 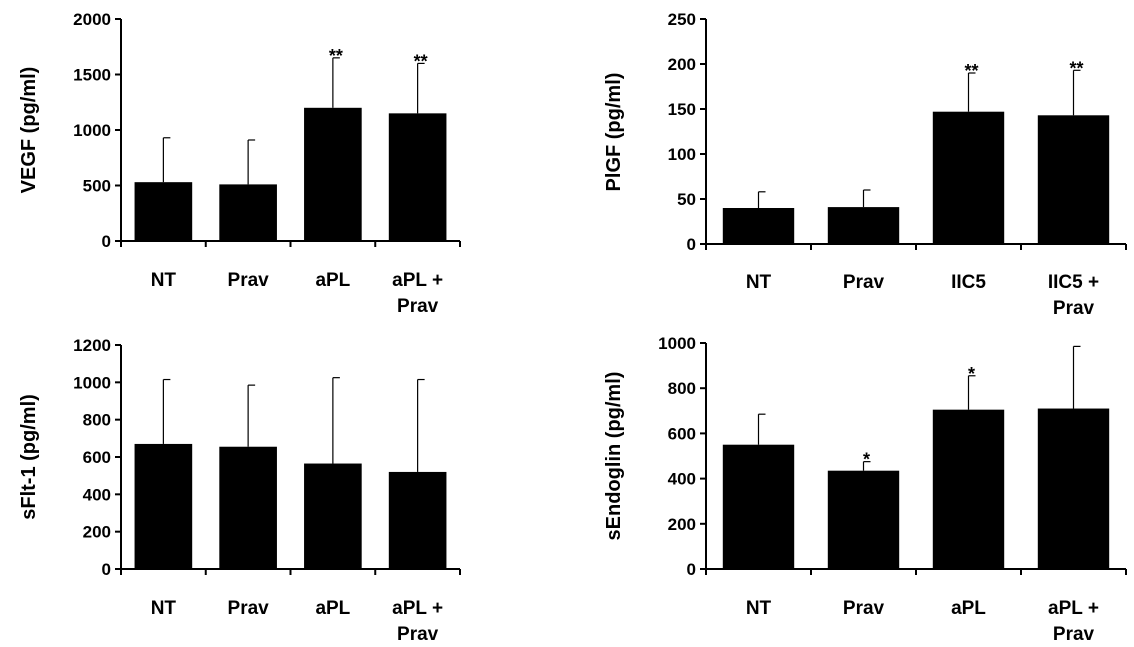 What do you see at coordinates (1073, 282) in the screenshot?
I see `category-label: IIC5 +` at bounding box center [1073, 282].